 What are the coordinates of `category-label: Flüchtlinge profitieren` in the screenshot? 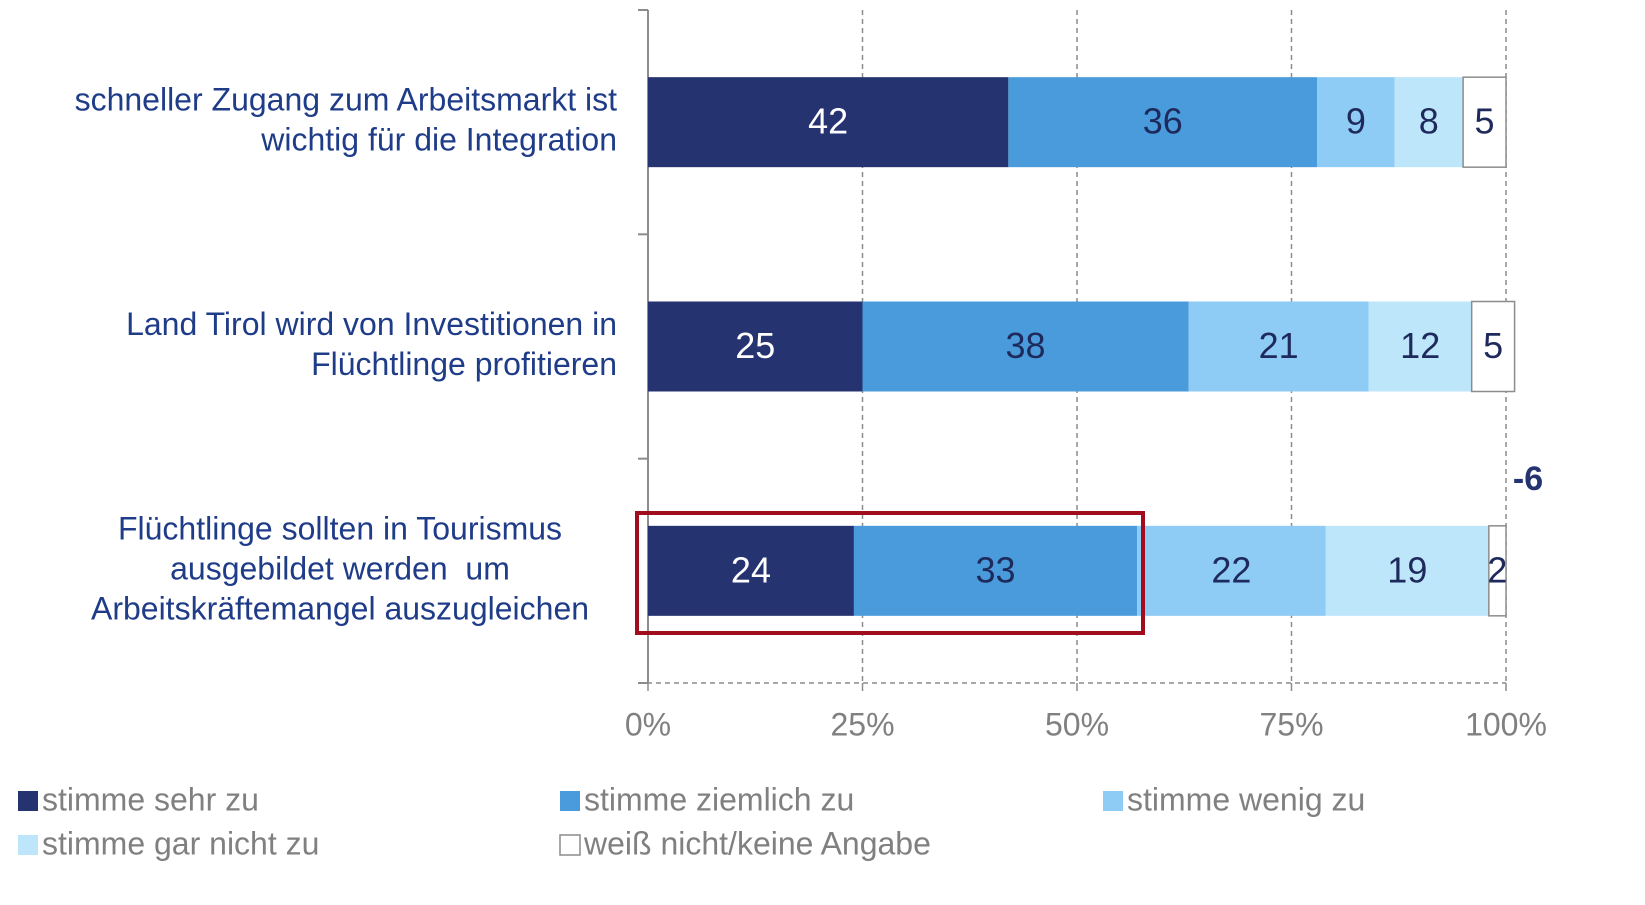 It's located at (464, 364).